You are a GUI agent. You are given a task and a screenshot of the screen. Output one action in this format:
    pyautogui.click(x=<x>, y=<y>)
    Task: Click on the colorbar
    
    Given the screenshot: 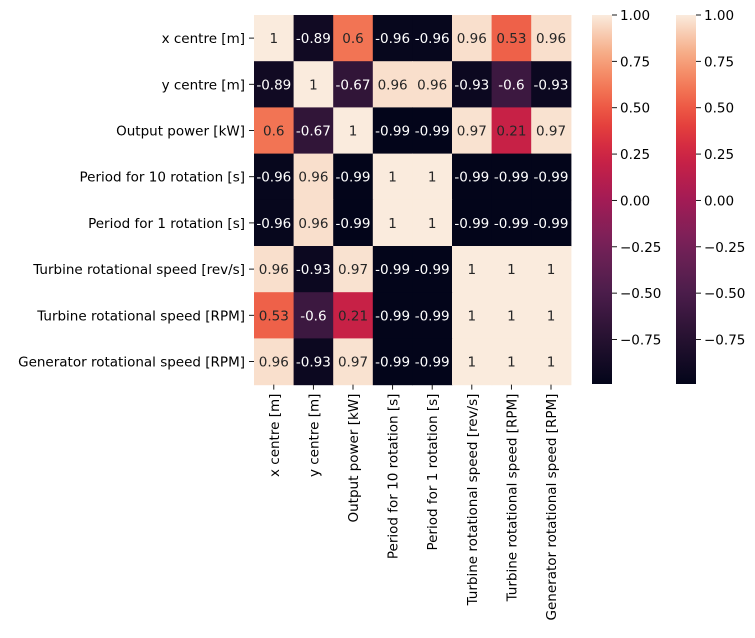 What is the action you would take?
    pyautogui.click(x=686, y=199)
    